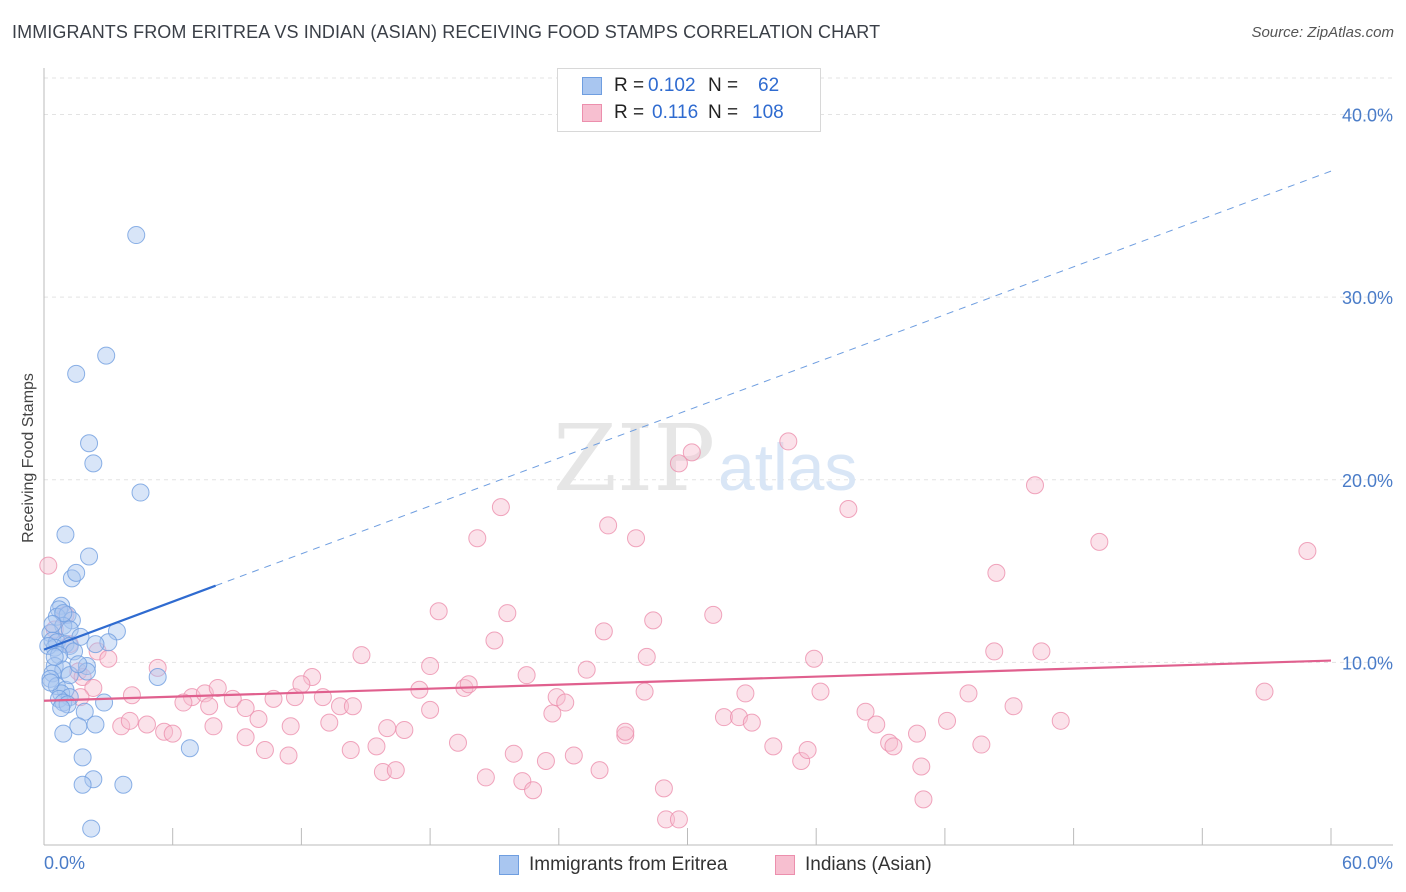  What do you see at coordinates (64, 863) in the screenshot?
I see `x-tick-label: 0.0%` at bounding box center [64, 863].